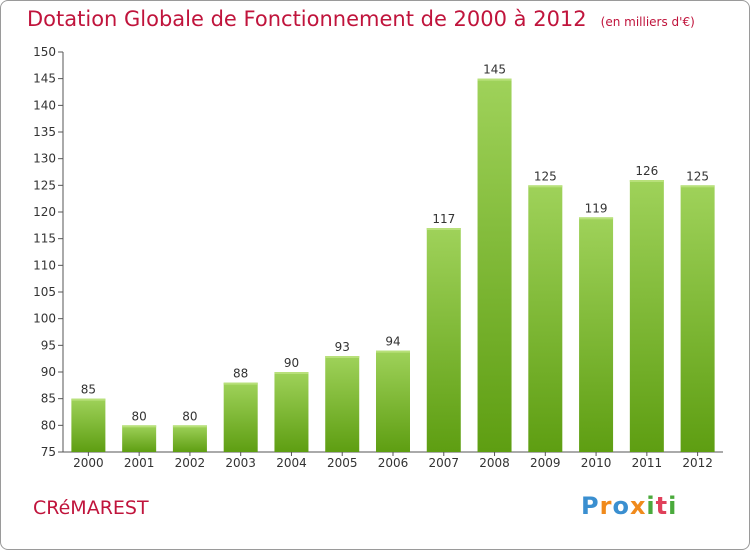  I want to click on x-tick-label: 2001, so click(139, 463).